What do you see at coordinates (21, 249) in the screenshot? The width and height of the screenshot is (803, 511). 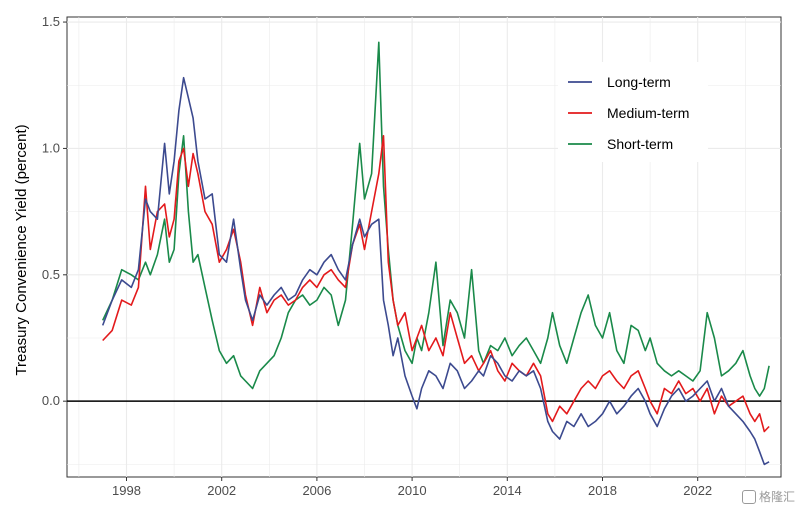 I see `y-axis-title: Treasury Convenience Yield (percent)` at bounding box center [21, 249].